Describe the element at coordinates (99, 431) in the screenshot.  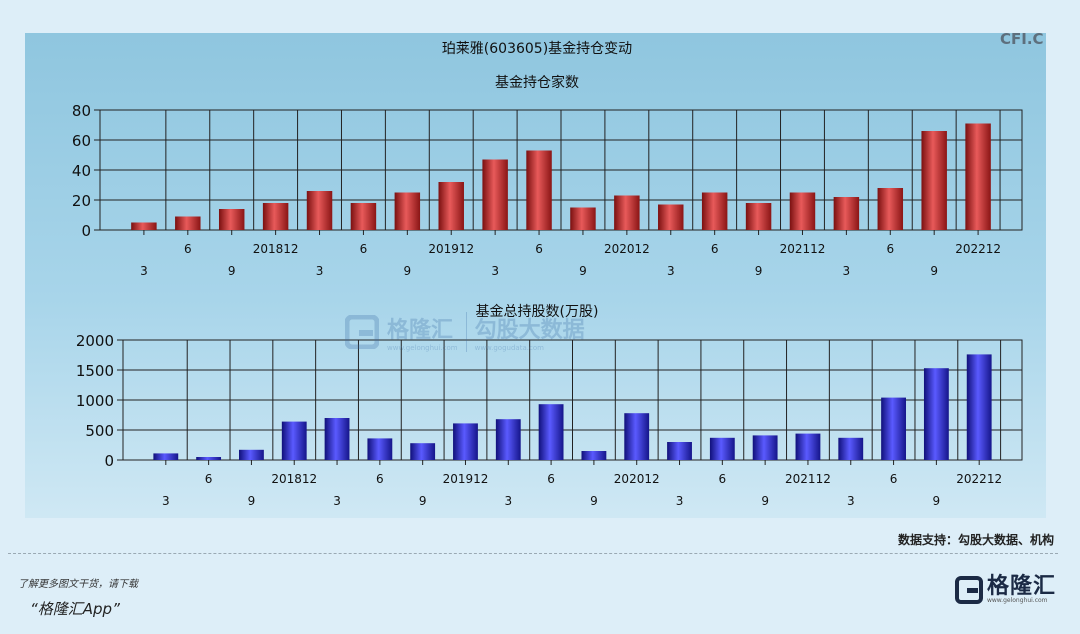
I see `chart2-ytick-label: 500` at that location.